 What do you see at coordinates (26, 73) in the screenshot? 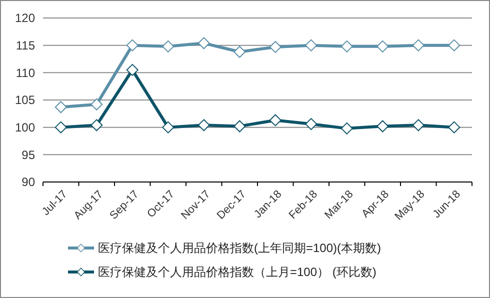
I see `y-tick-label: 110` at bounding box center [26, 73].